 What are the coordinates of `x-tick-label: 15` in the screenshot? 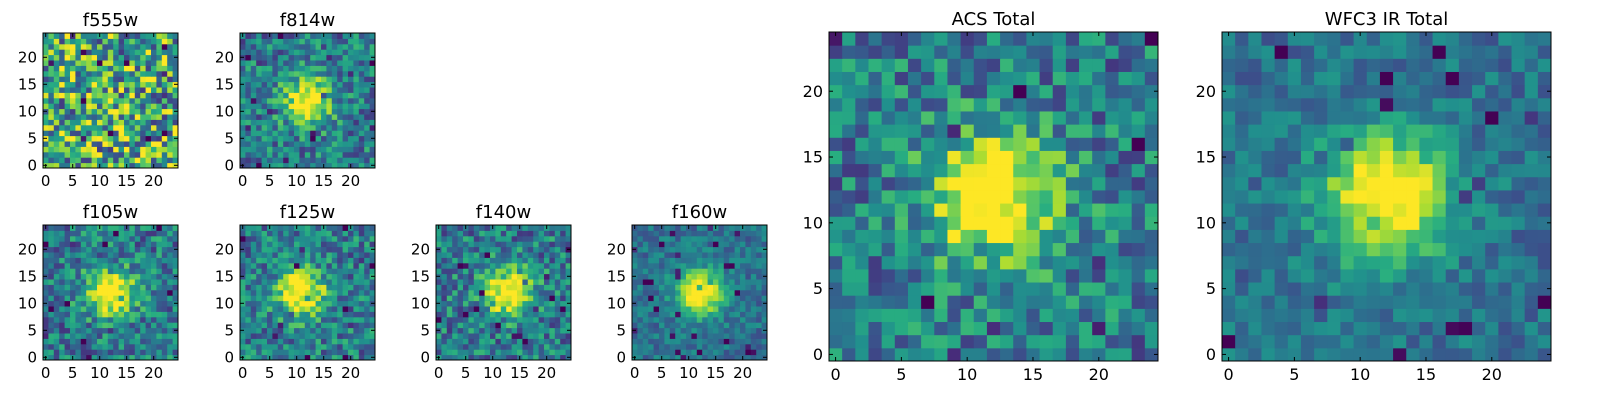 It's located at (715, 373).